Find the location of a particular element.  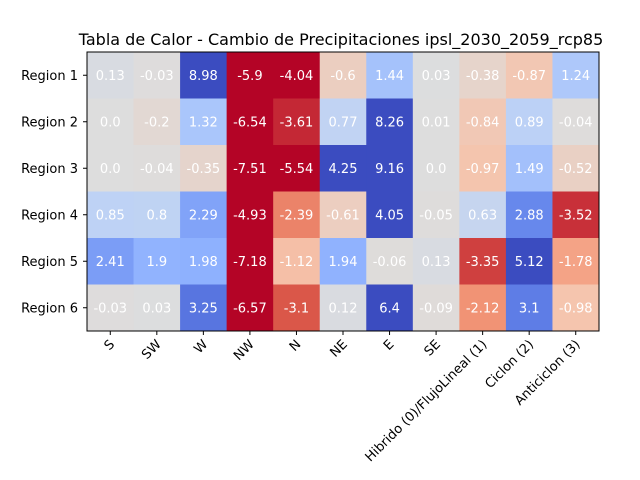

cell-value-label: 0.89 is located at coordinates (529, 122).